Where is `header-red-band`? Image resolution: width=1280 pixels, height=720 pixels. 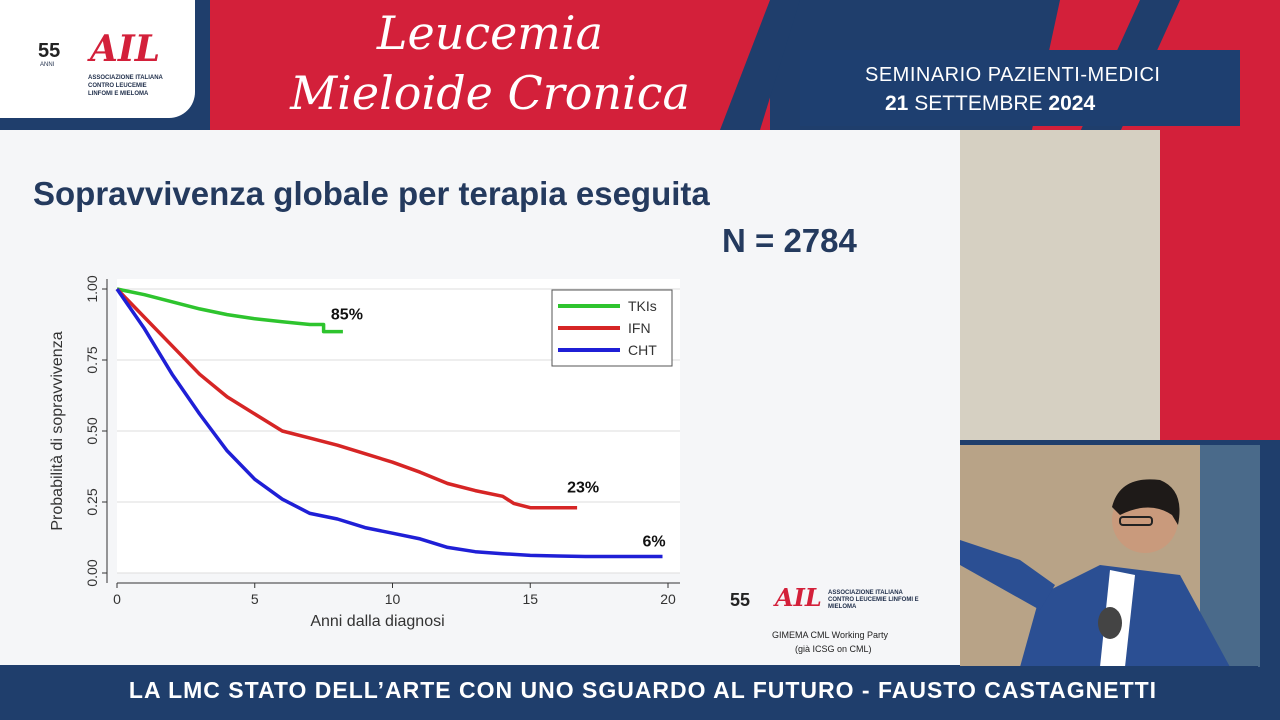 header-red-band is located at coordinates (490, 65).